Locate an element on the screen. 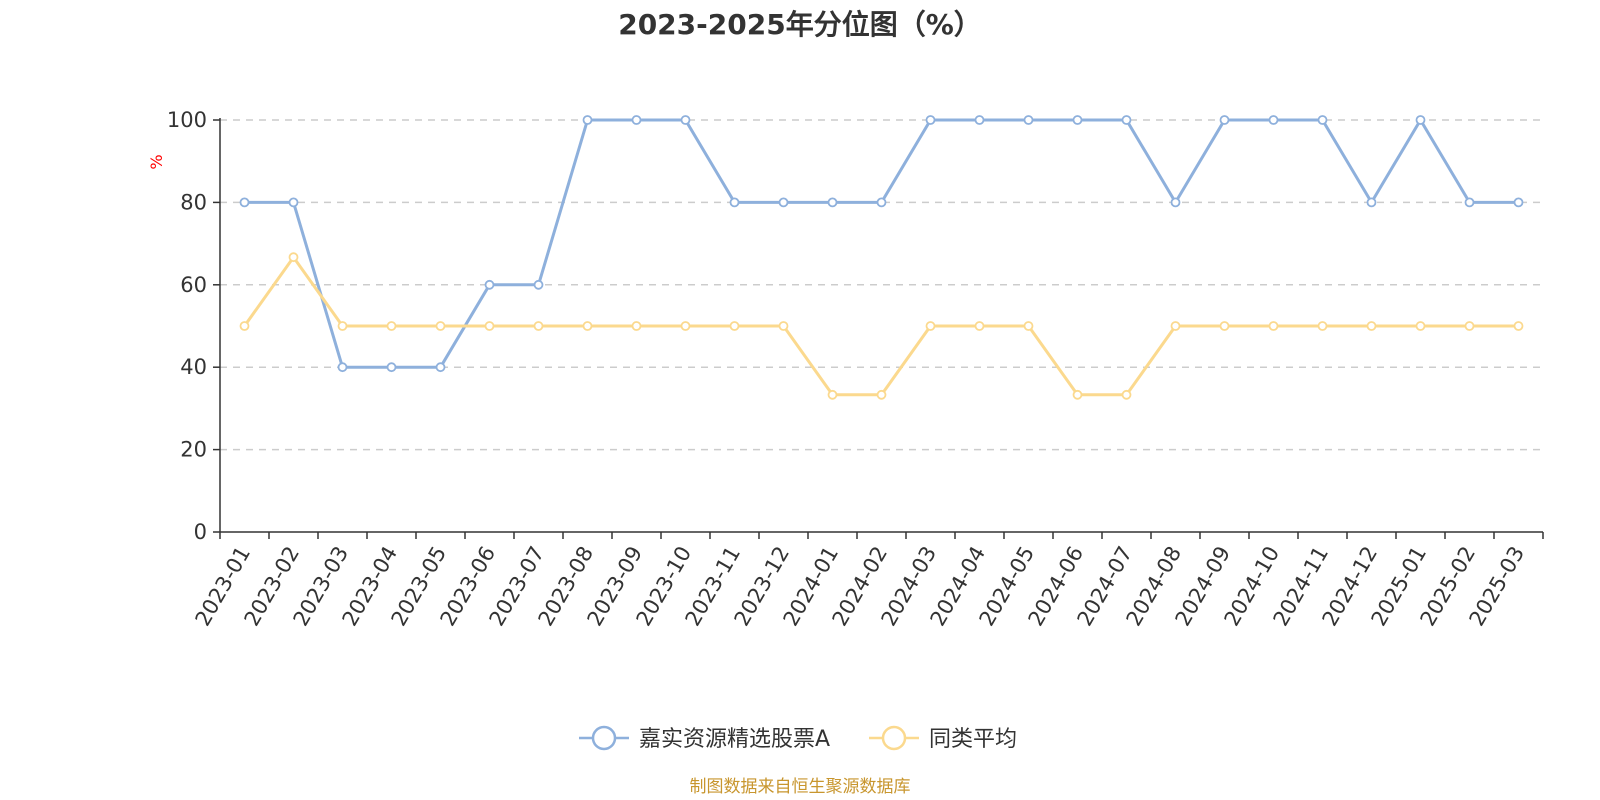  legend: 嘉实资源精选股票A 同类平均 is located at coordinates (798, 738).